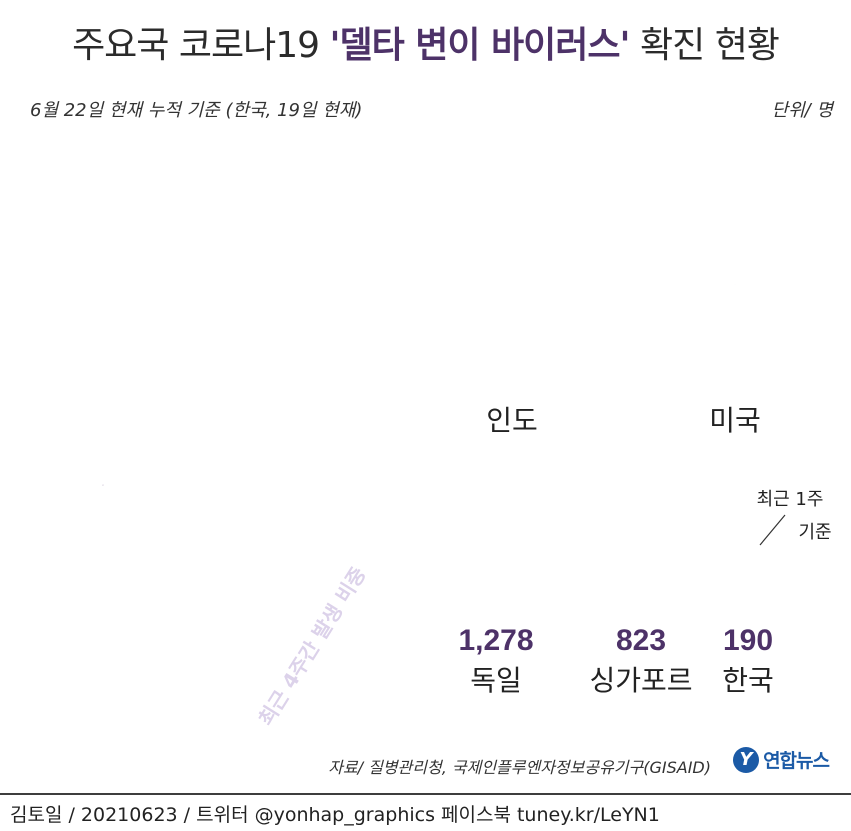  Describe the element at coordinates (814, 532) in the screenshot. I see `korea-note-line2: 기준` at that location.